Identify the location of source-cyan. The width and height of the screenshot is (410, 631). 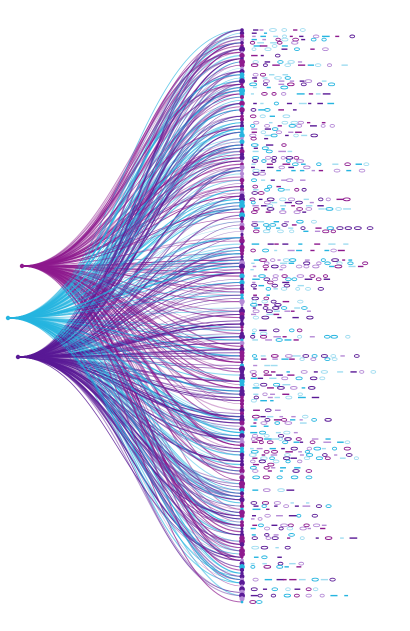
(8, 318).